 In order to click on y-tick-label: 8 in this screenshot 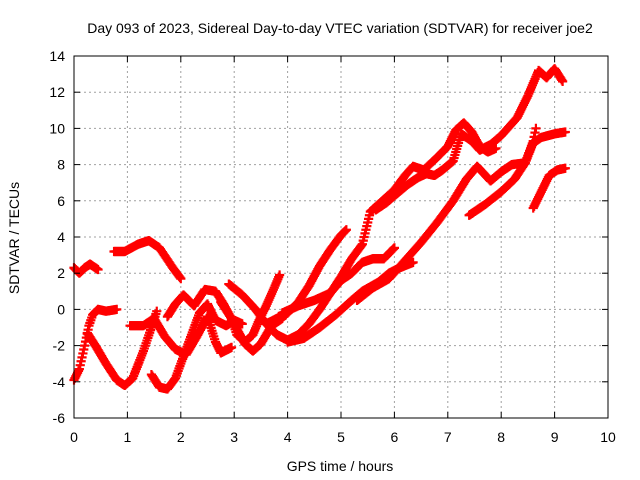, I will do `click(61, 165)`.